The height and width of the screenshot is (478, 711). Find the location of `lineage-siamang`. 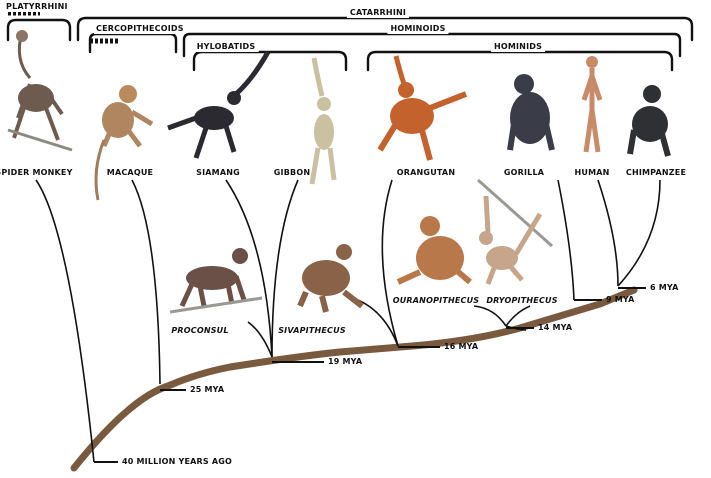

lineage-siamang is located at coordinates (249, 268).